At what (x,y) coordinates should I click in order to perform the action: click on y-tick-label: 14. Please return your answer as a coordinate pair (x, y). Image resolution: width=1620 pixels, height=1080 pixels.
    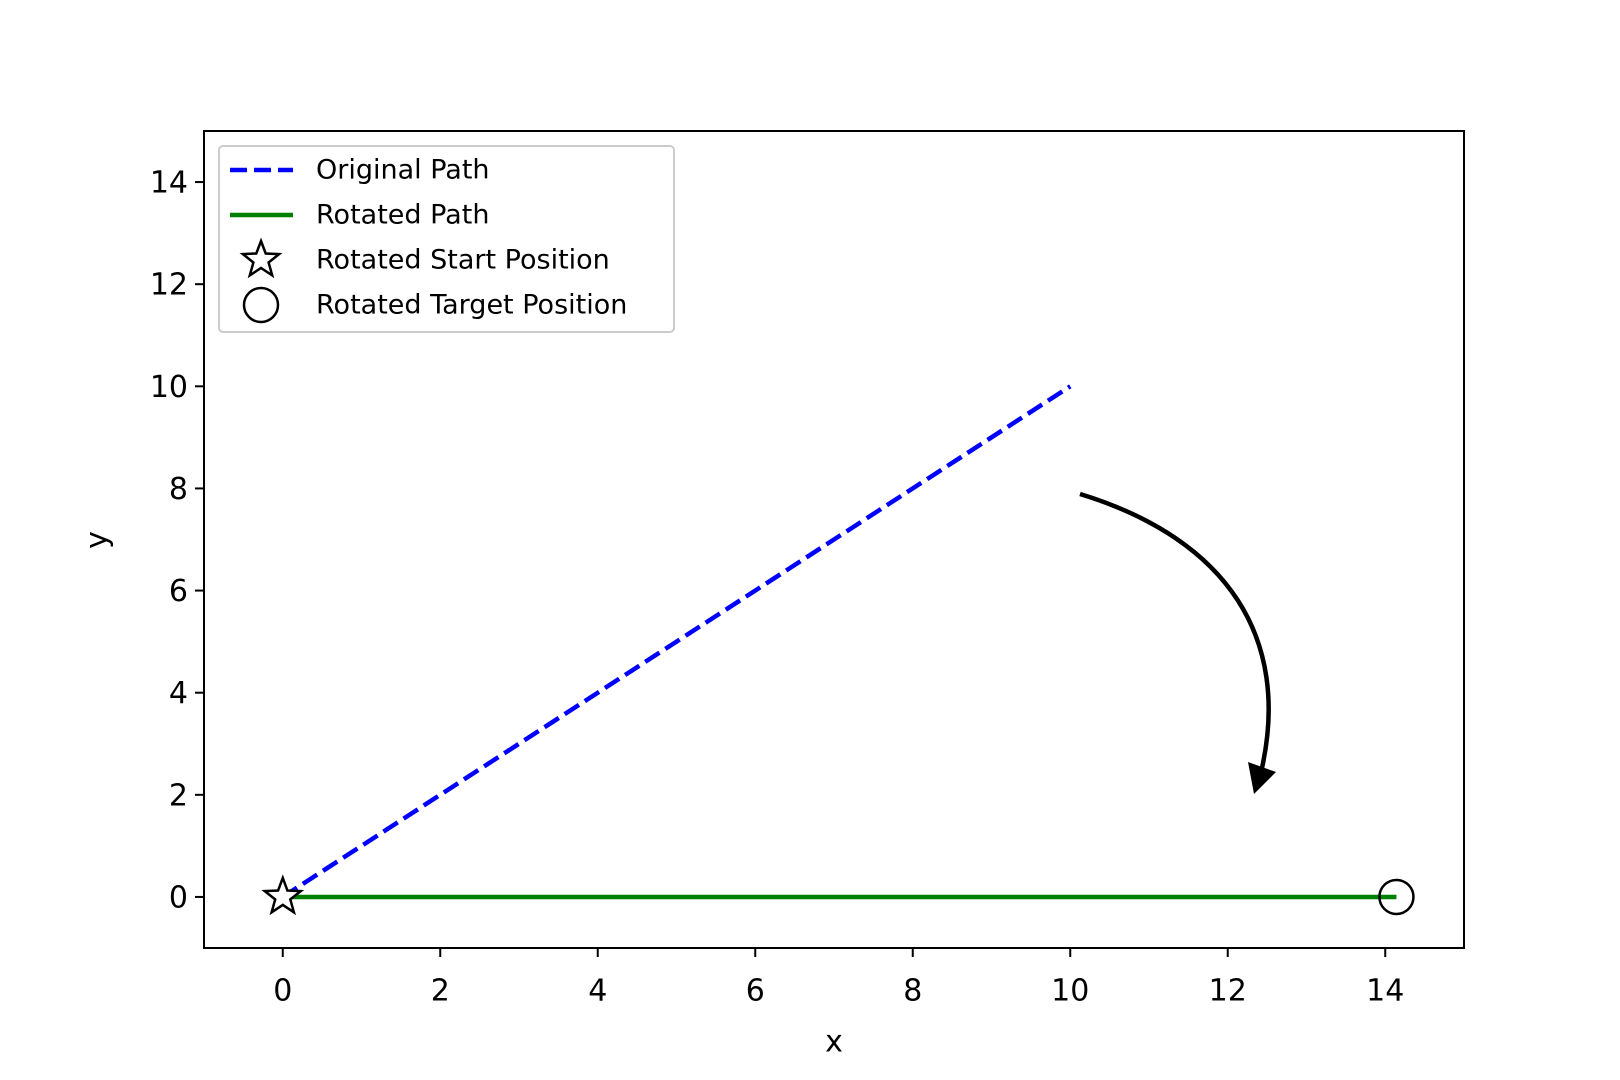
    Looking at the image, I should click on (169, 183).